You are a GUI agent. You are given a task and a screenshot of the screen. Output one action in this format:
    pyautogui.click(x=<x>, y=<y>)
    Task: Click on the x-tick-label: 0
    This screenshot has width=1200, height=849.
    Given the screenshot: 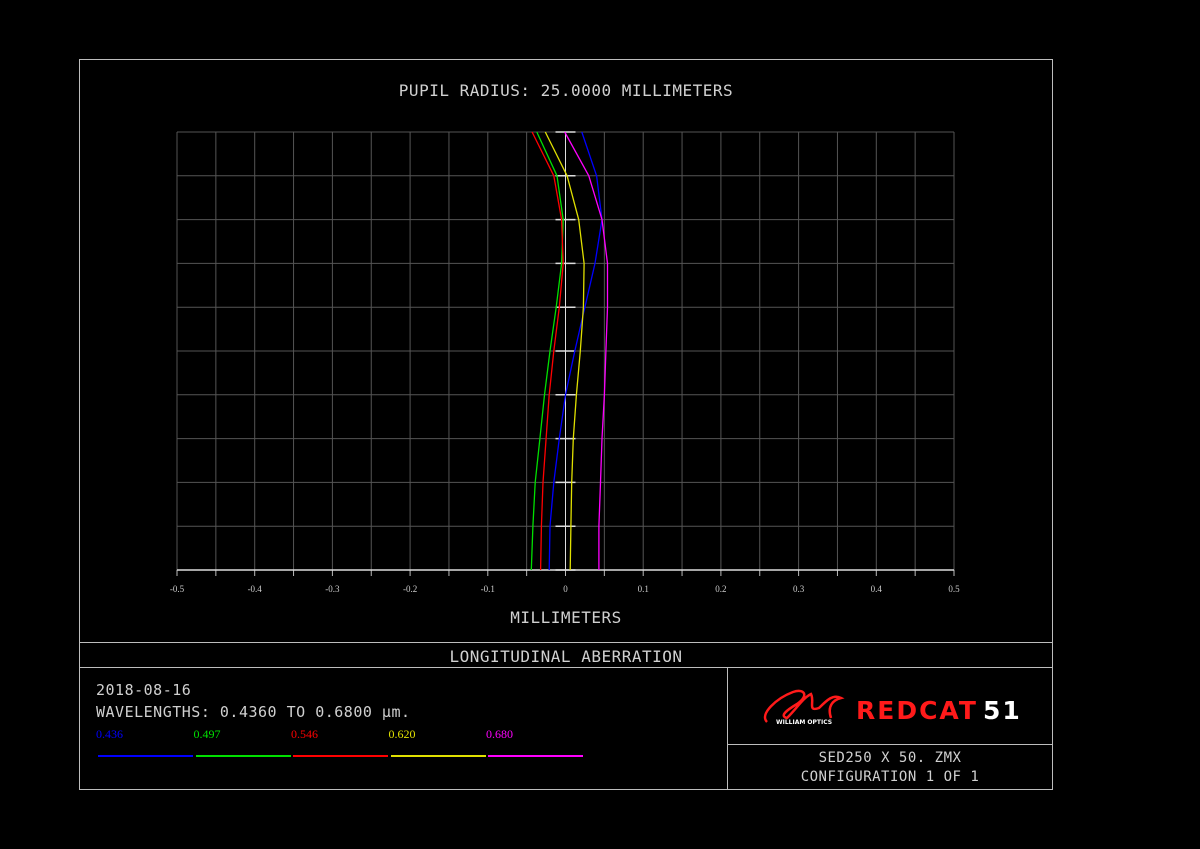 What is the action you would take?
    pyautogui.click(x=565, y=589)
    